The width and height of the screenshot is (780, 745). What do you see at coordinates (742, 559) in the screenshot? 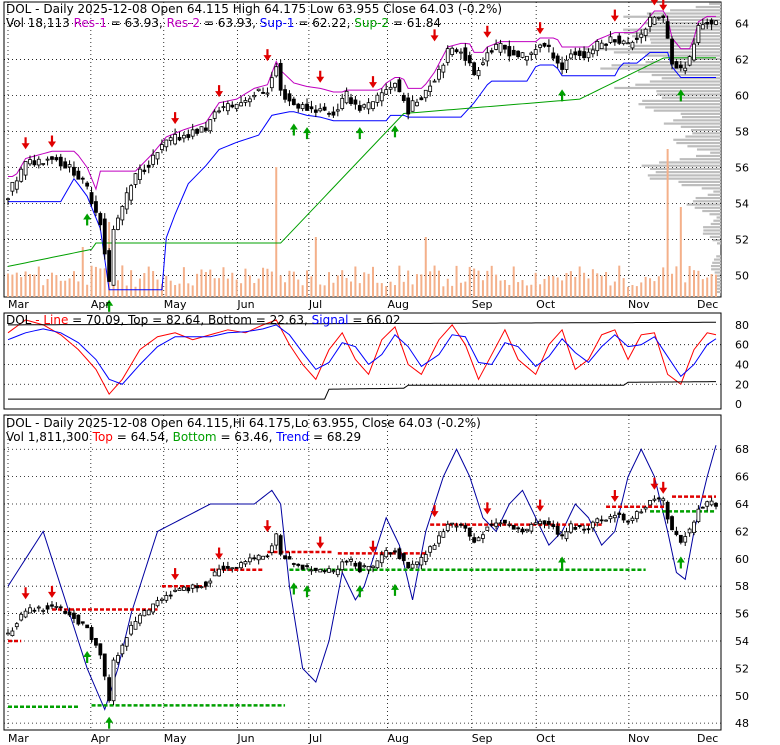
I see `trend-tick-label: 60` at bounding box center [742, 559].